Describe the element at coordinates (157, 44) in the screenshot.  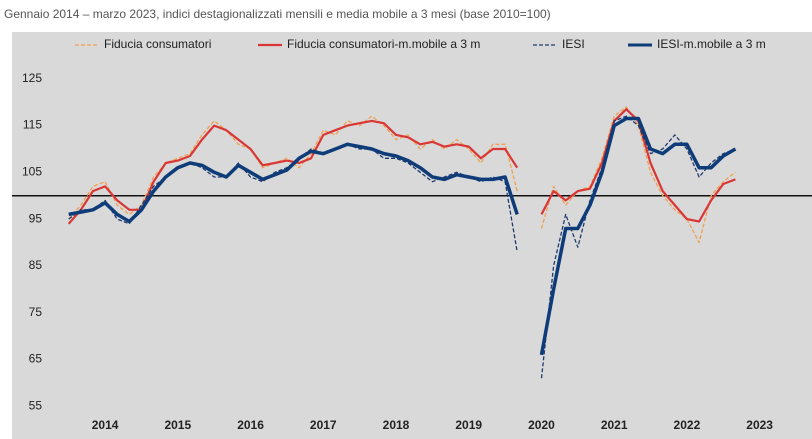
I see `legend-label: Fiducia consumatori` at that location.